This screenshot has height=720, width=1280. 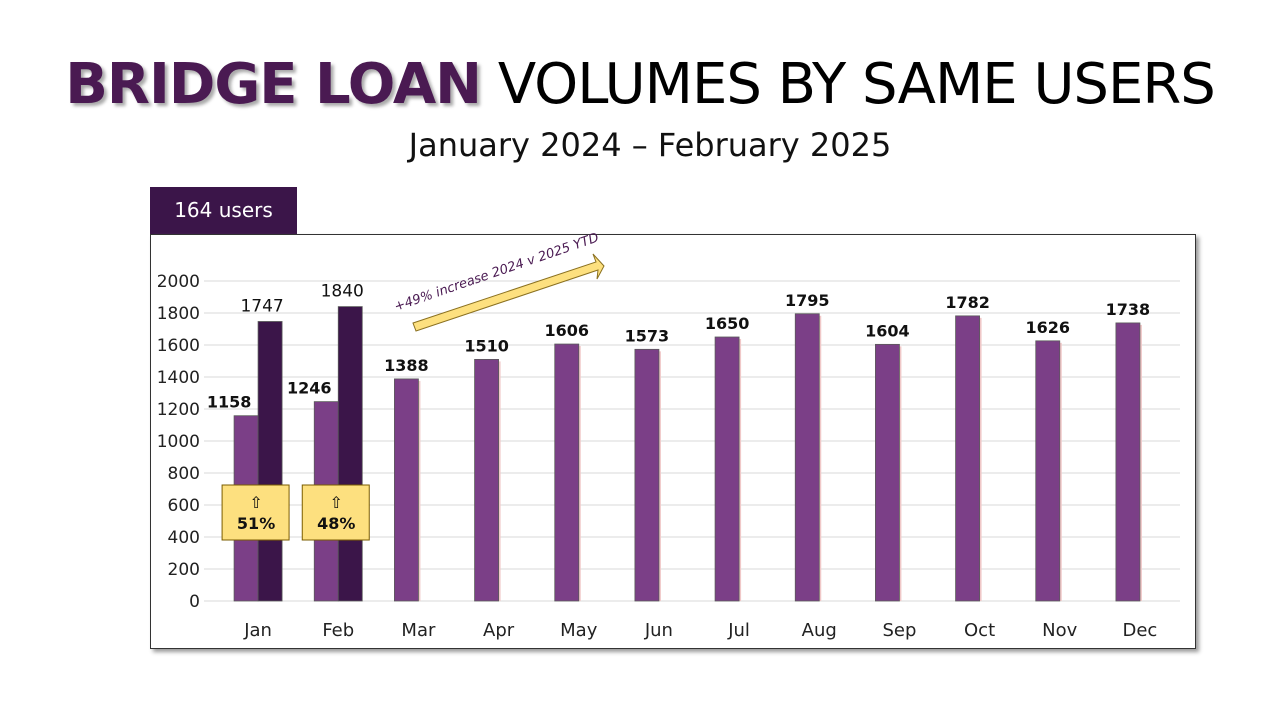 I want to click on data-label: 1840, so click(x=342, y=292).